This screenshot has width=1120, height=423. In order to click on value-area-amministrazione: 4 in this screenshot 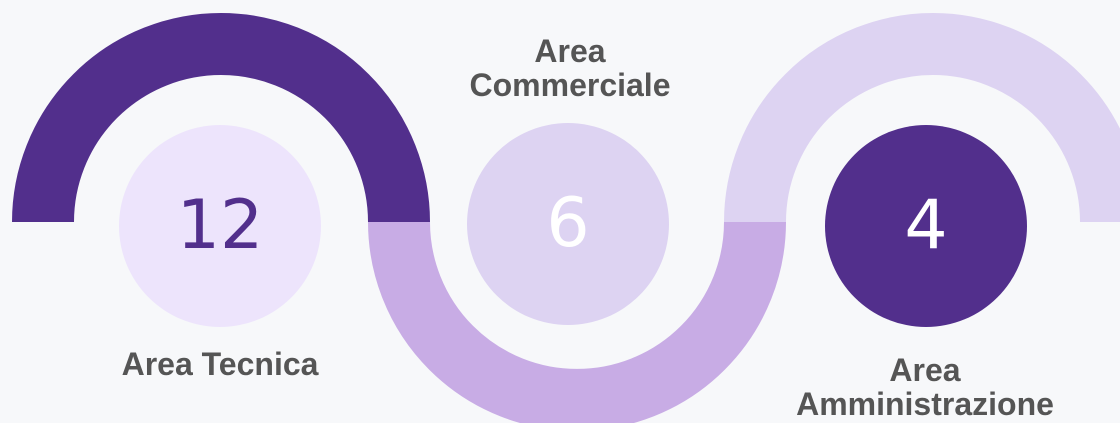, I will do `click(926, 225)`.